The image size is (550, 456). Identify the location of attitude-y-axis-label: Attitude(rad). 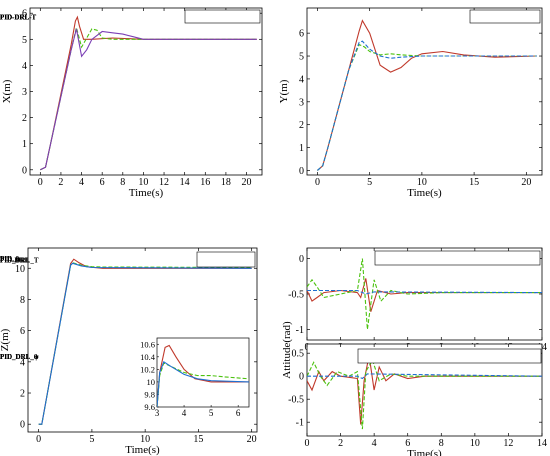
(287, 350).